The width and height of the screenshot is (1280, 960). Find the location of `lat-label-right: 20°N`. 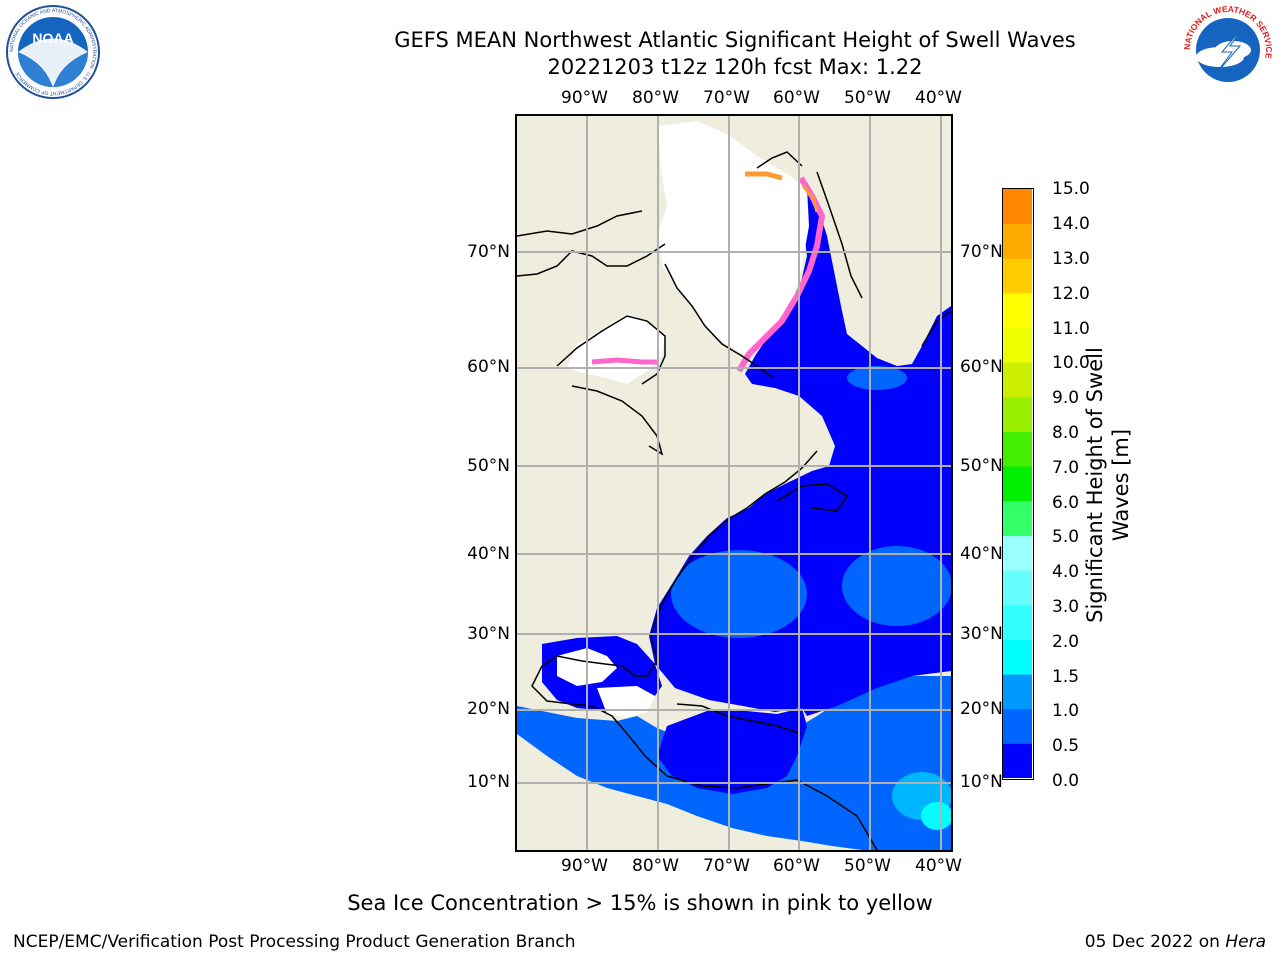

lat-label-right: 20°N is located at coordinates (981, 709).